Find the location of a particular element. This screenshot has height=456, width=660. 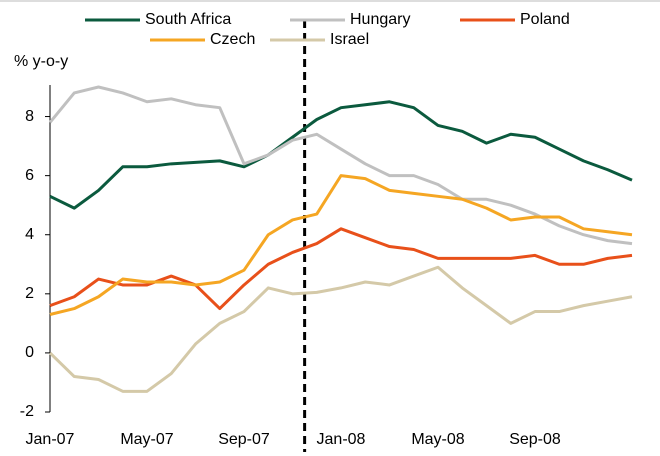

x-tick-label: May-08 is located at coordinates (437, 439).